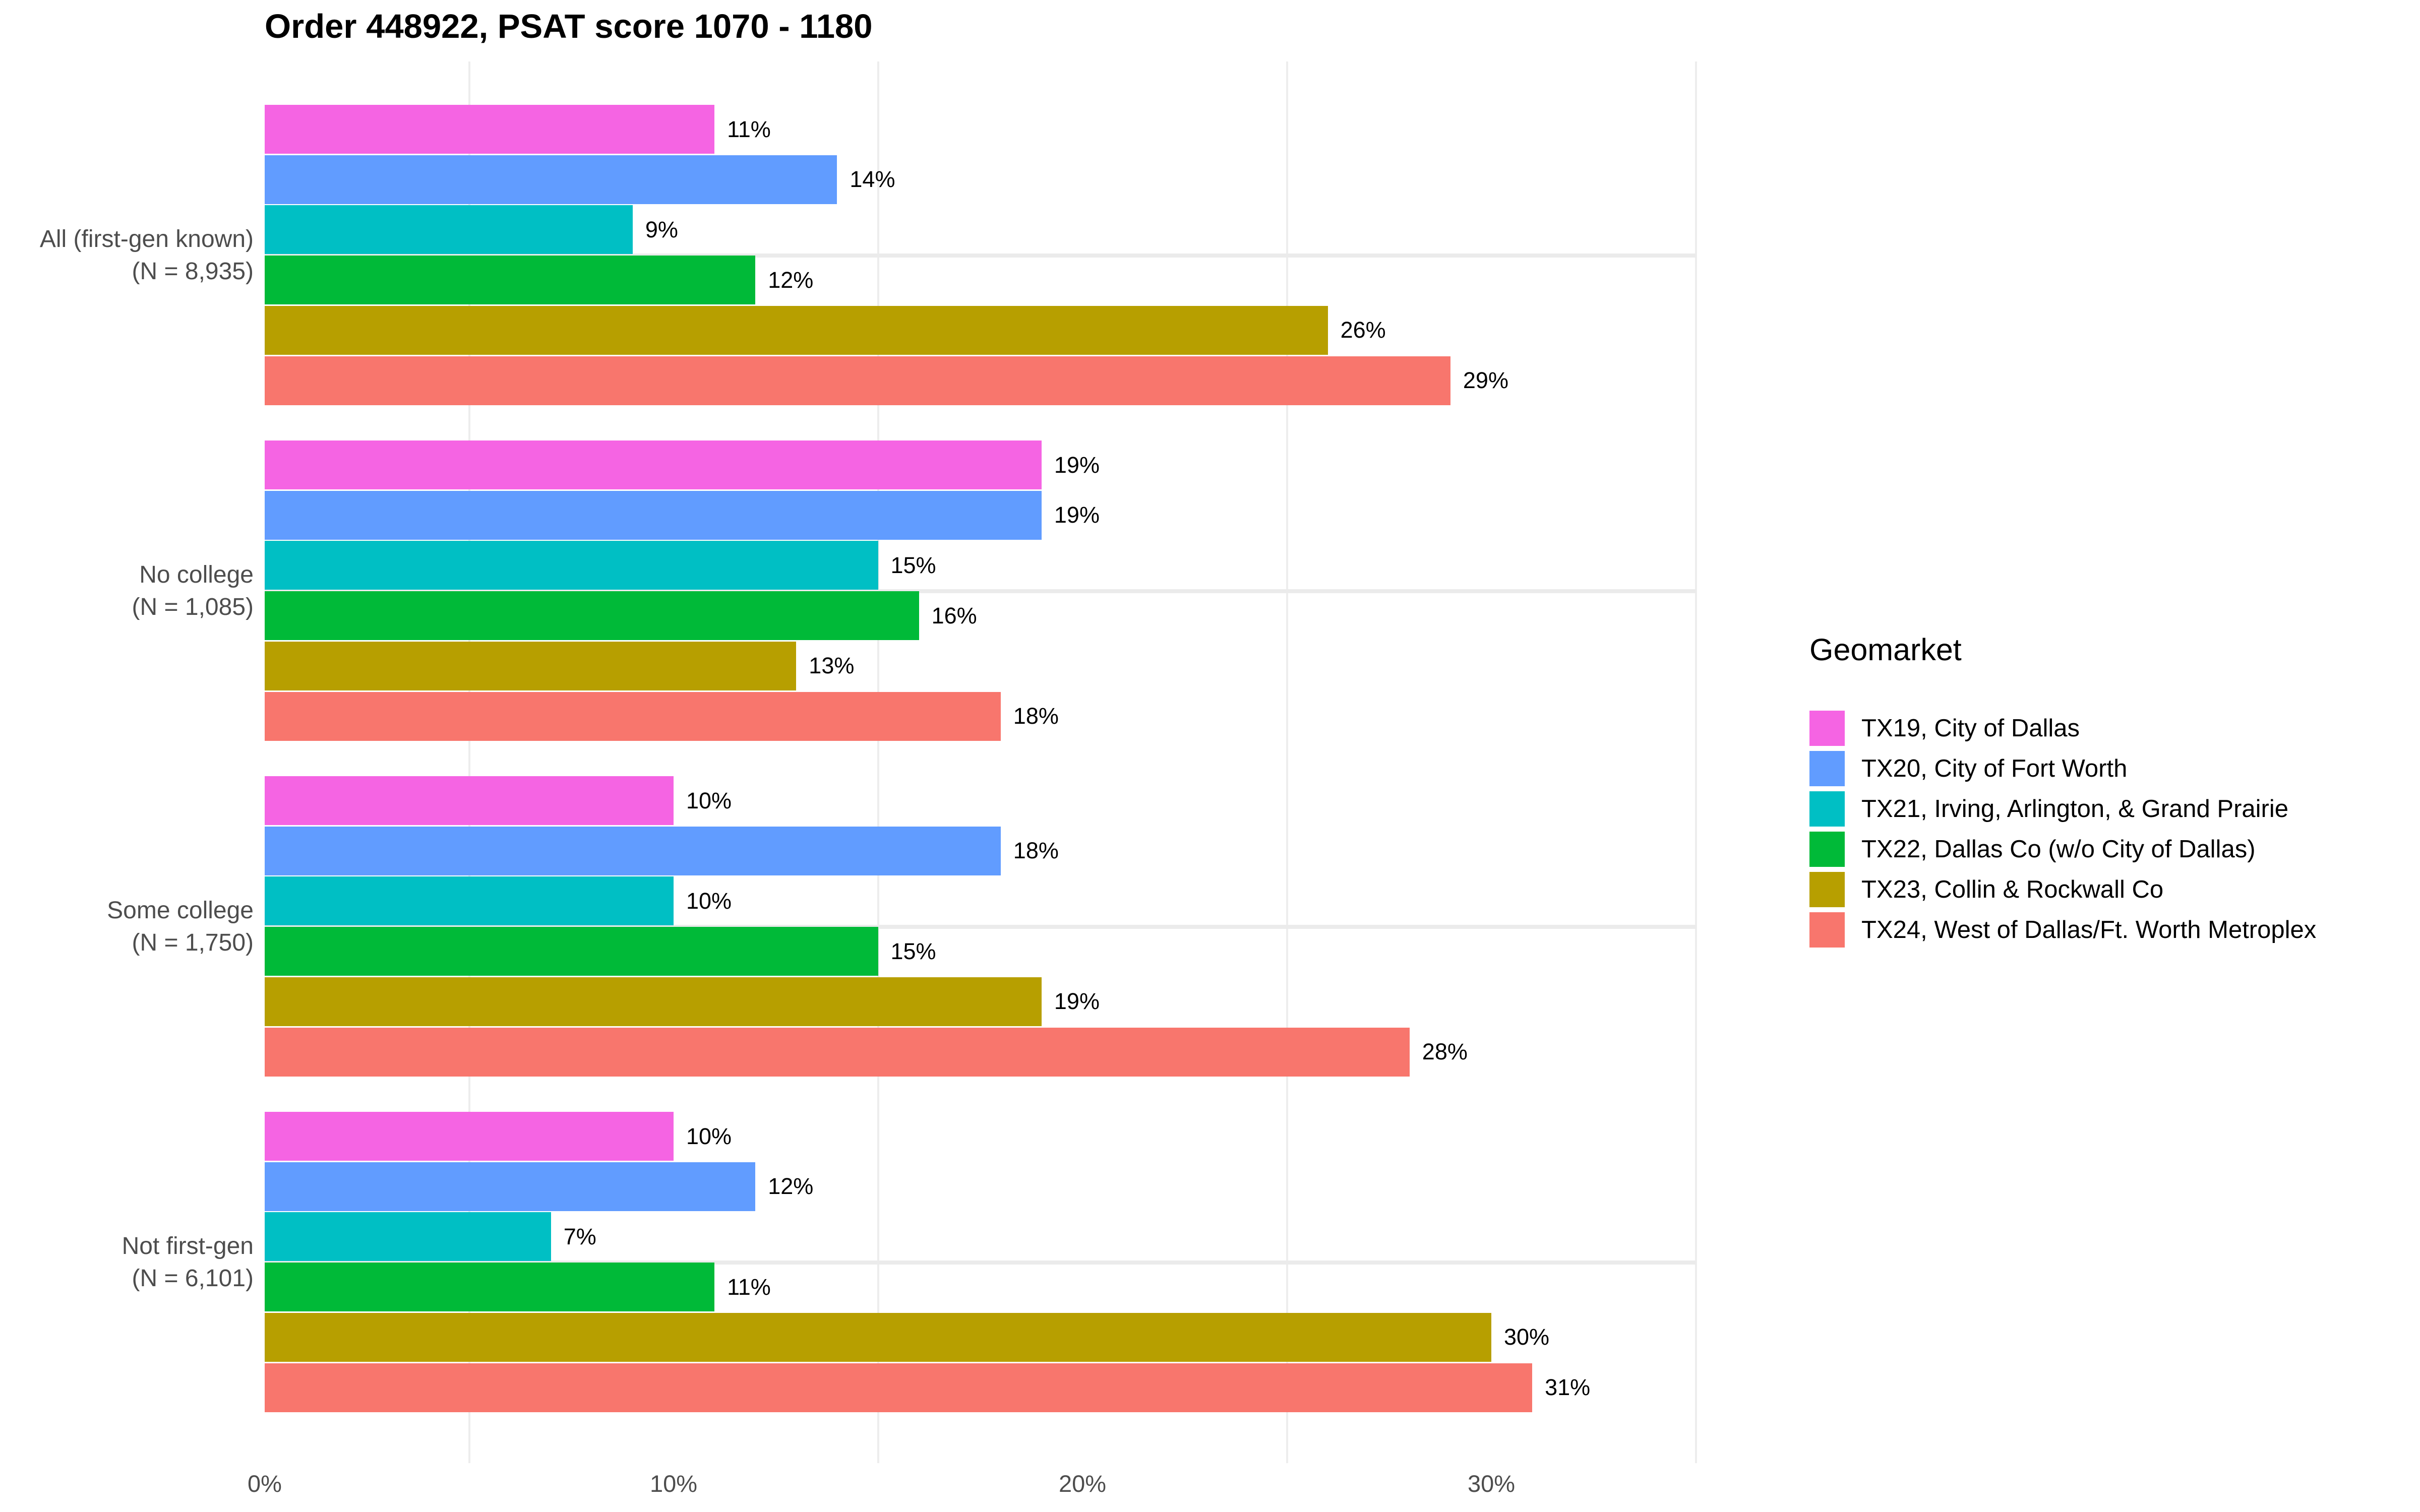  What do you see at coordinates (1970, 728) in the screenshot?
I see `legend-item-label: TX19, City of Dallas` at bounding box center [1970, 728].